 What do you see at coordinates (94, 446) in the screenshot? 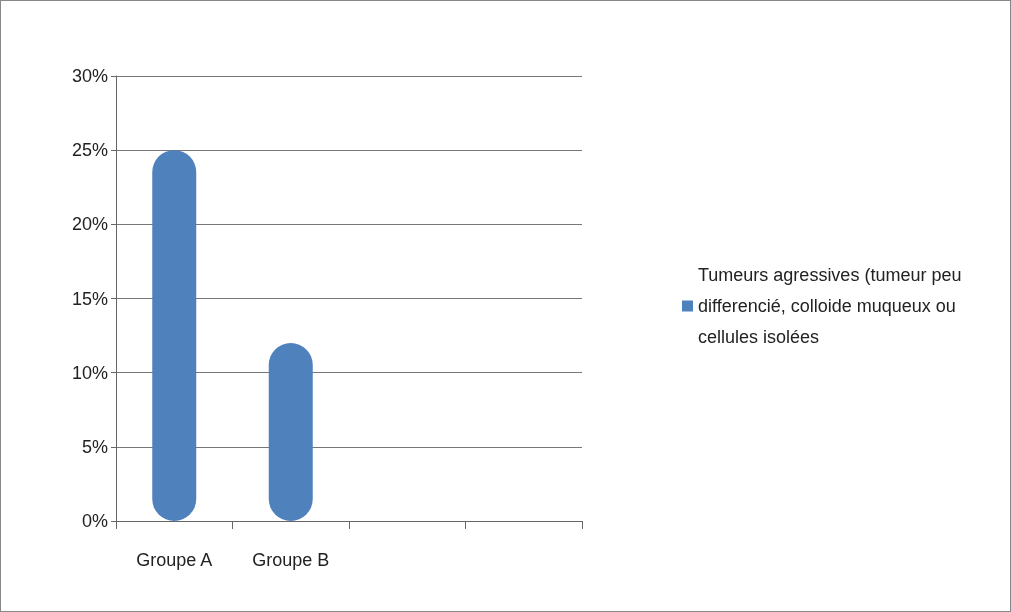
I see `y-tick-label: 5%` at bounding box center [94, 446].